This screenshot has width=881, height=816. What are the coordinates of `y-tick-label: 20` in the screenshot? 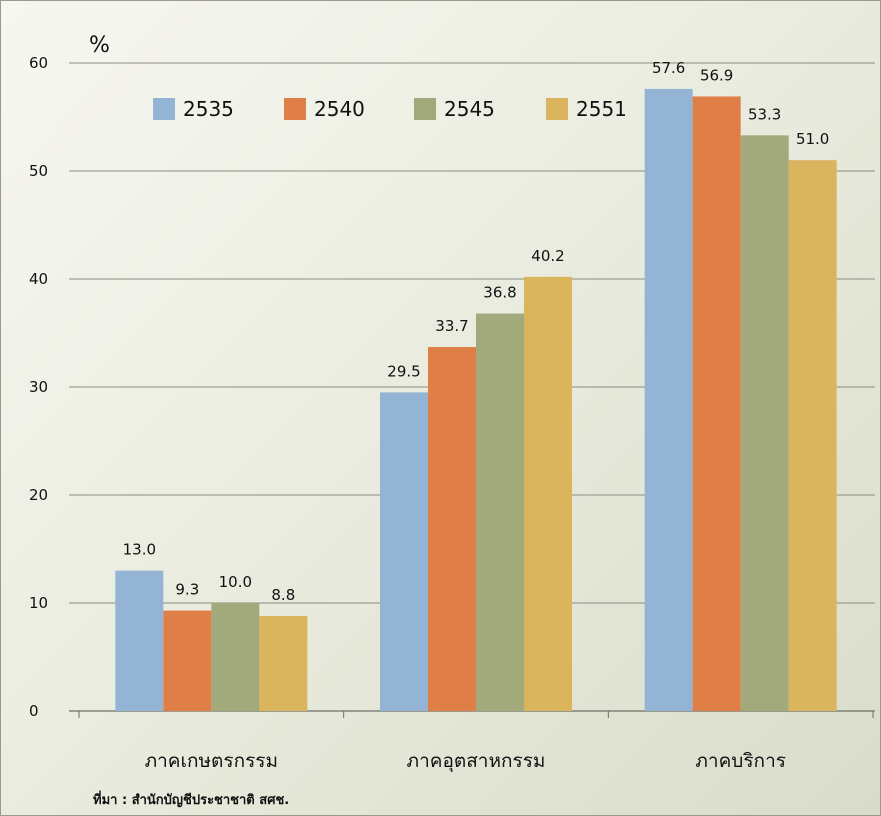 It's located at (38, 495).